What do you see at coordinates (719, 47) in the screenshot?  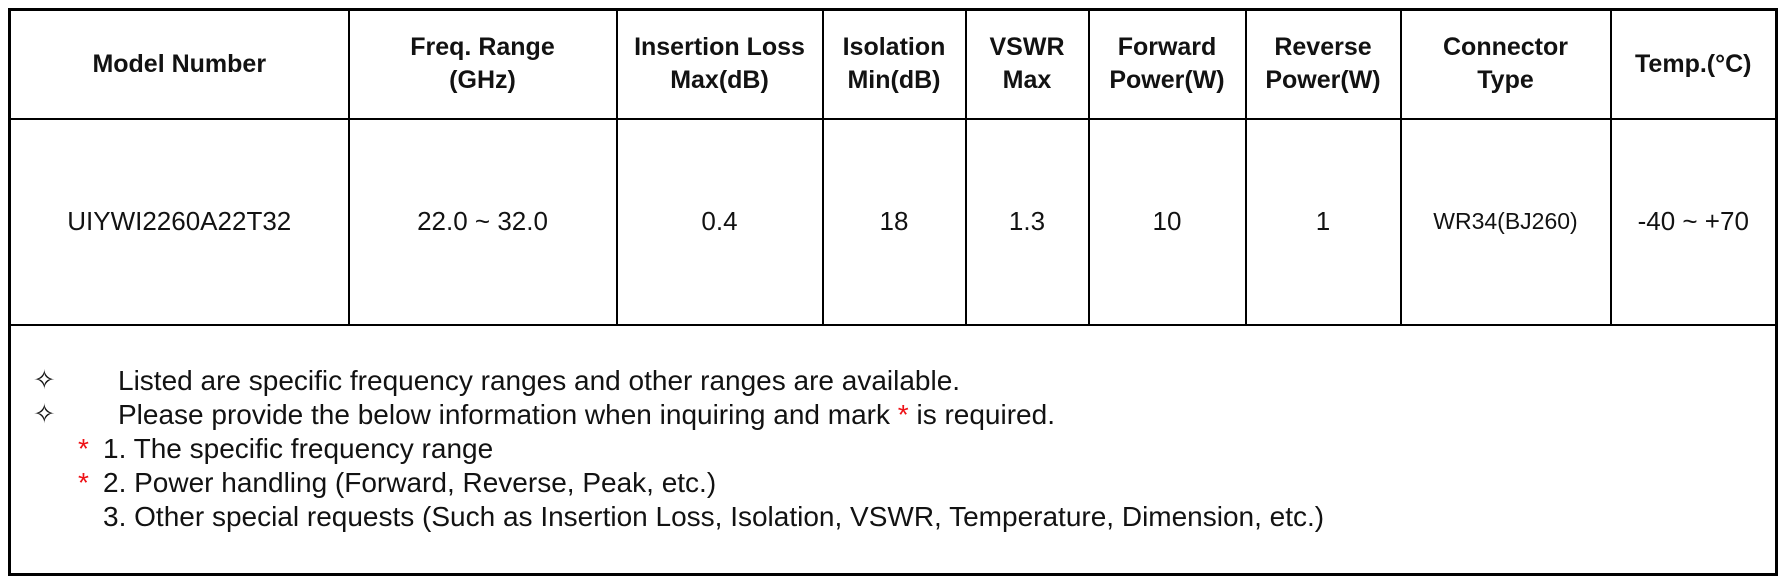 I see `header-line: Insertion Loss` at bounding box center [719, 47].